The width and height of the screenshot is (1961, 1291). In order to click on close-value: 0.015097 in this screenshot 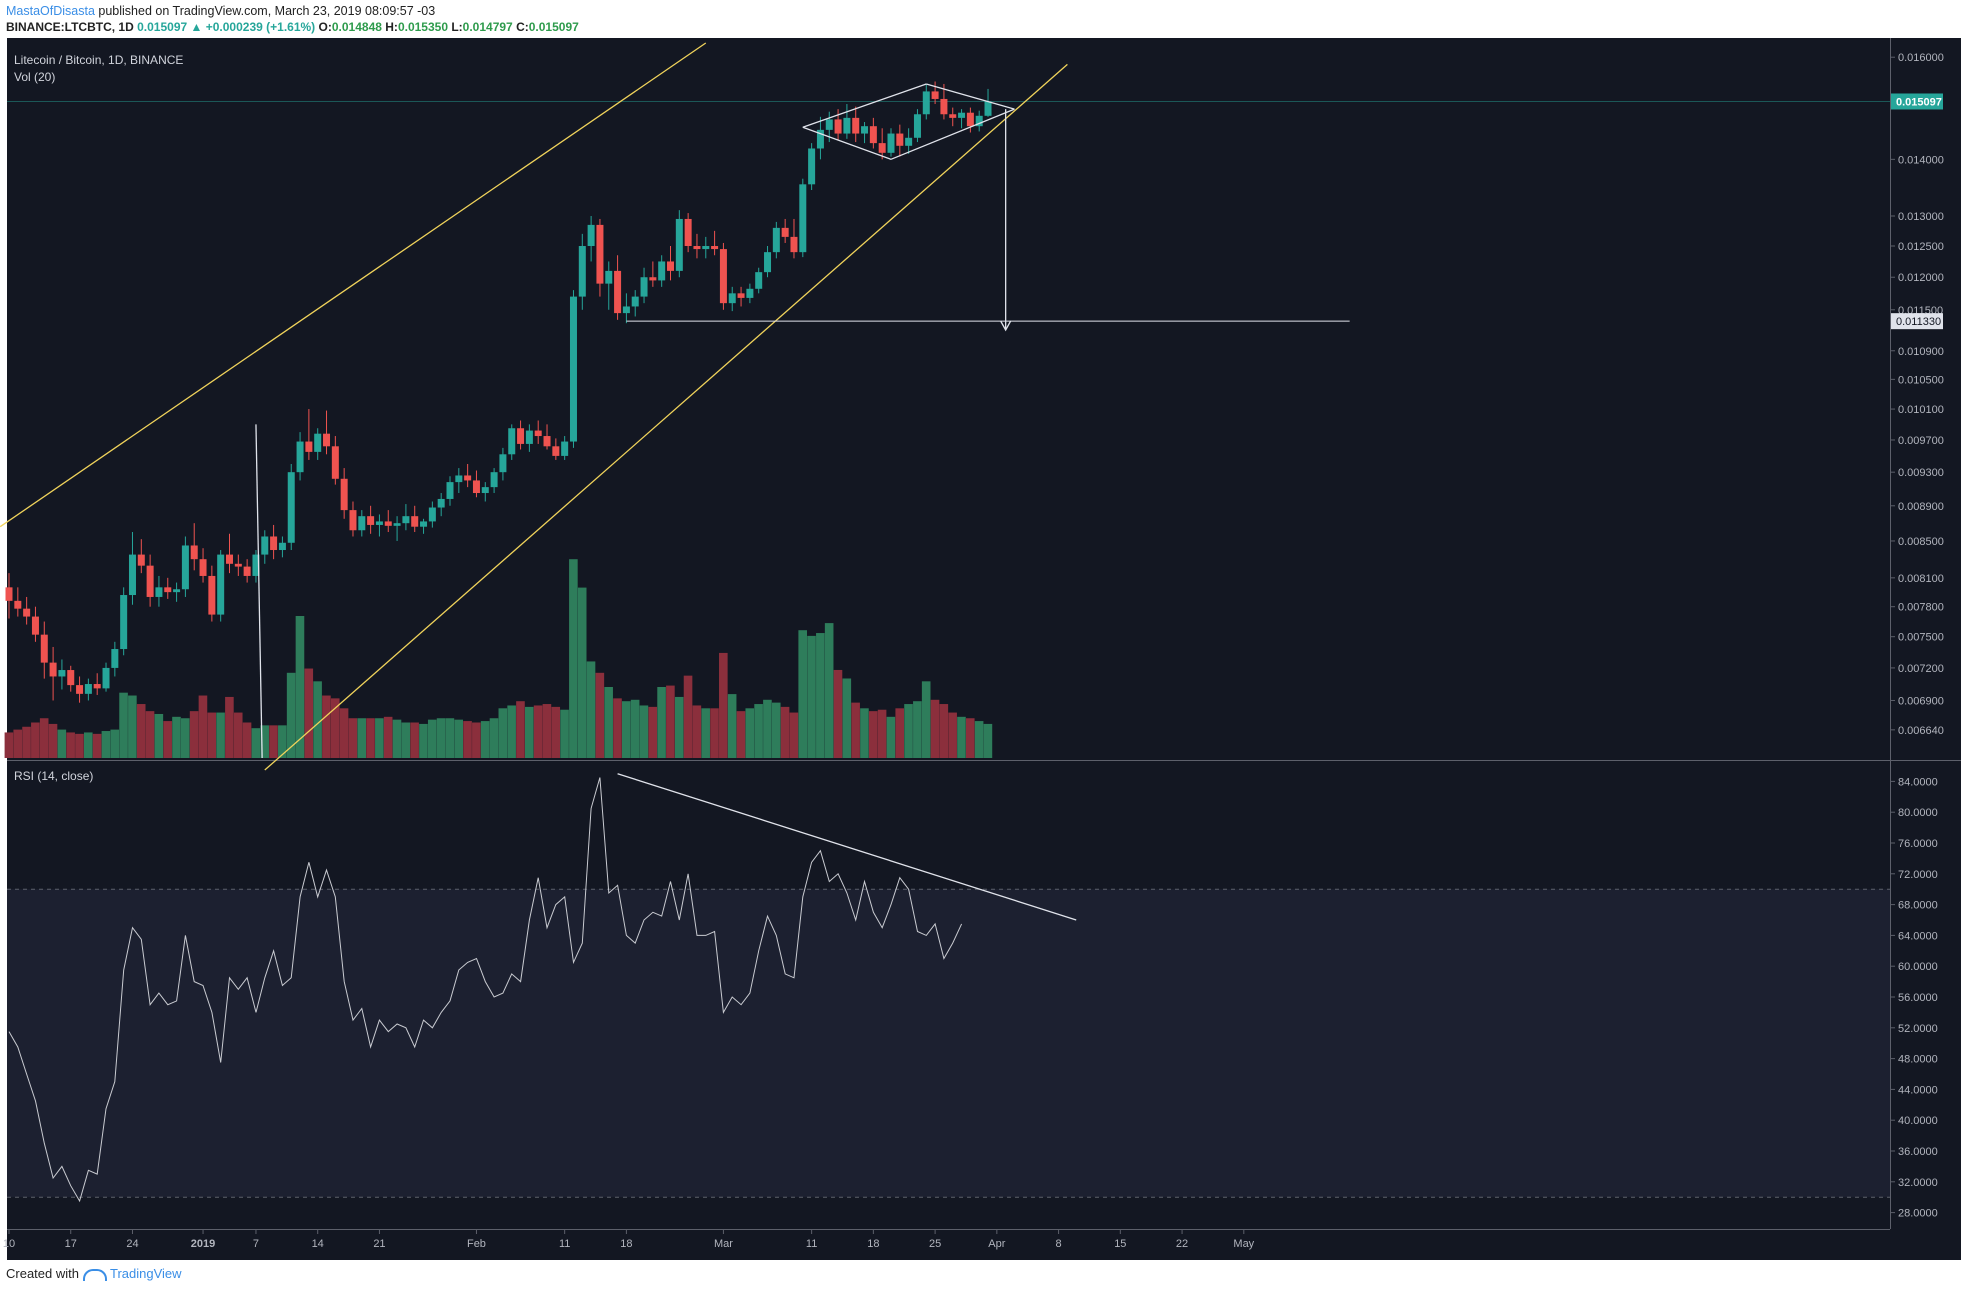, I will do `click(553, 27)`.